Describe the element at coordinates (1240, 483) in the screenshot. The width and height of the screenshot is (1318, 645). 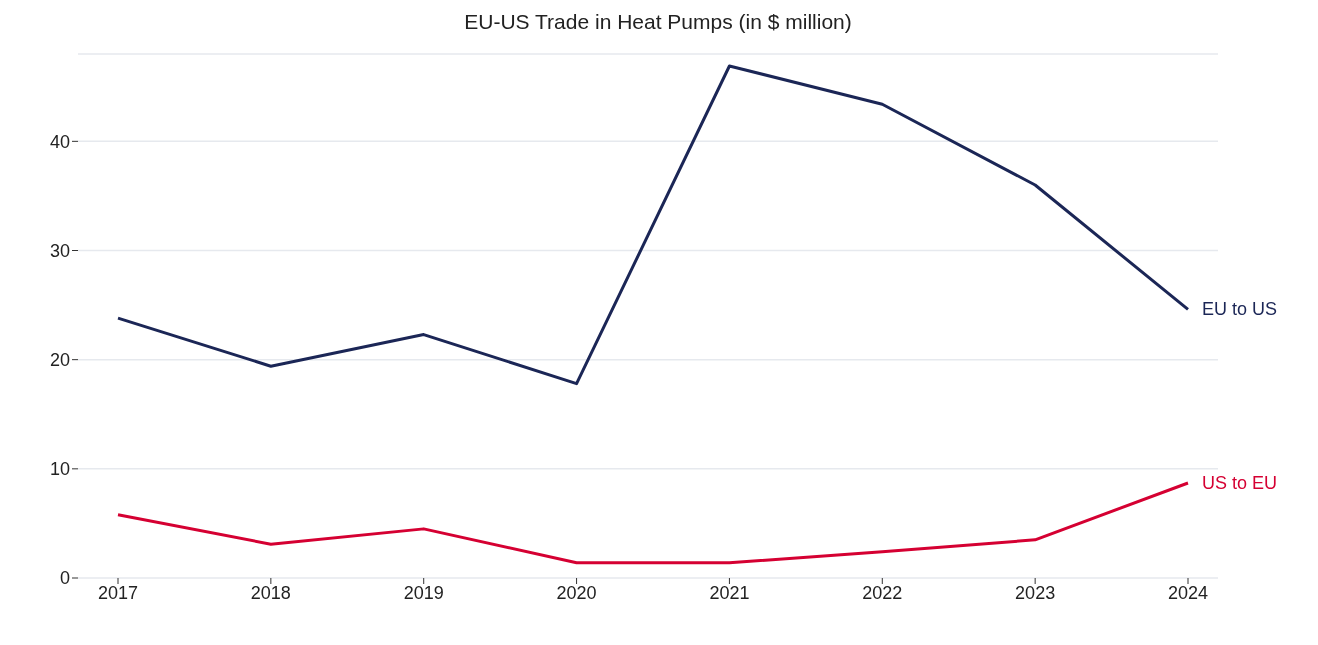
I see `series-label: US to EU` at that location.